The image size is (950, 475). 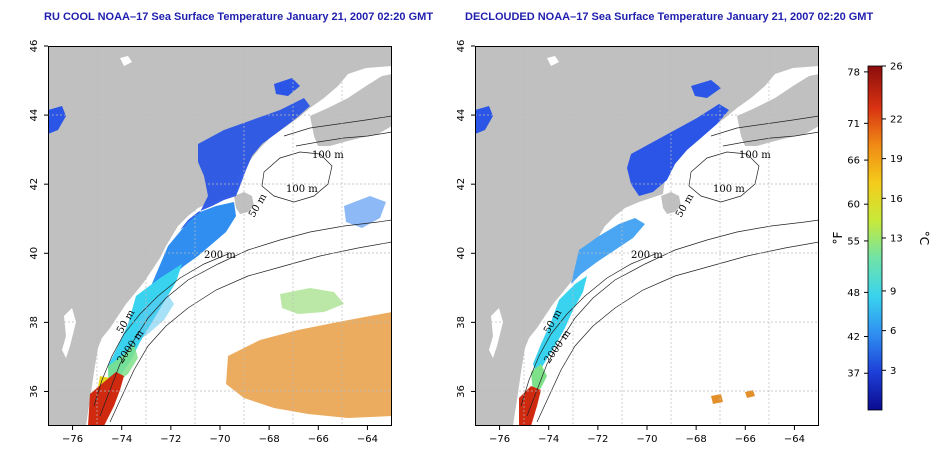 I want to click on sst-offshore-west, so click(x=155, y=317).